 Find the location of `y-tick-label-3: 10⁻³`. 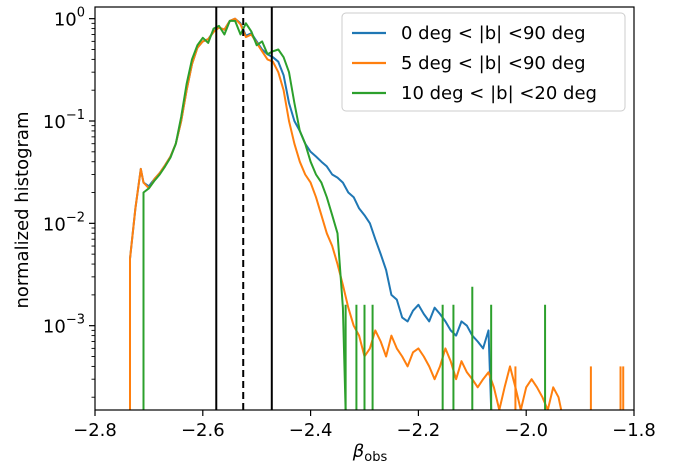

y-tick-label-3: 10⁻³ is located at coordinates (64, 325).